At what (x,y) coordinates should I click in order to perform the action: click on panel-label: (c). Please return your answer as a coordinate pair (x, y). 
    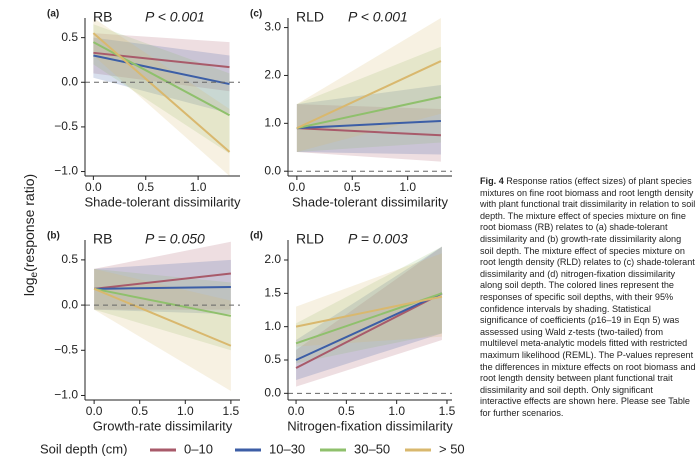
    Looking at the image, I should click on (256, 14).